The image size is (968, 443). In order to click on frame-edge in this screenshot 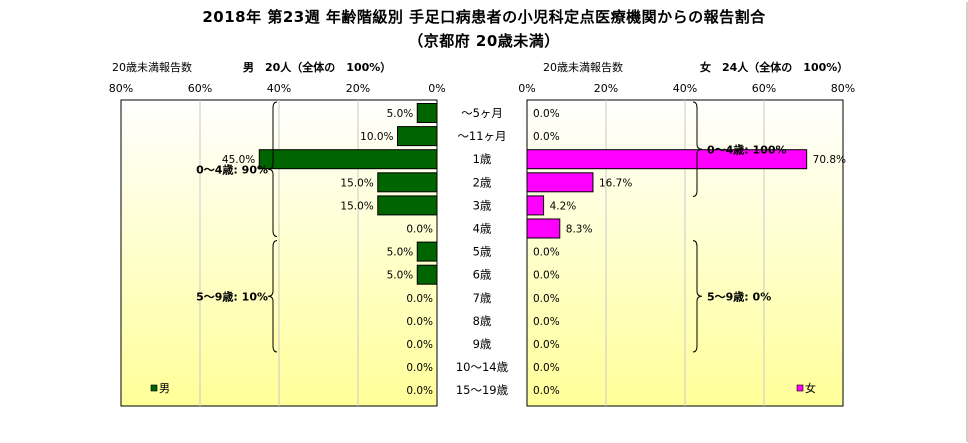, I will do `click(967, 222)`.